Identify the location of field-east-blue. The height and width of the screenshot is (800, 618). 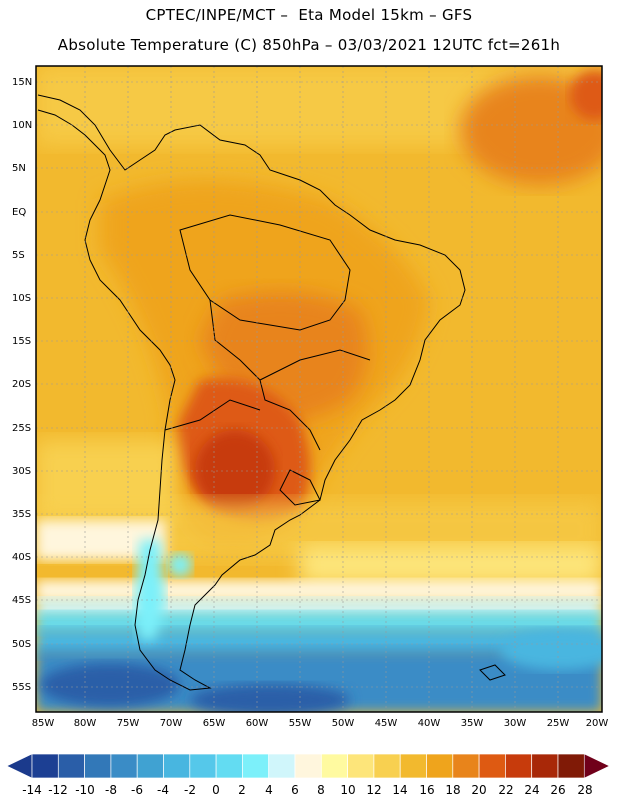
(551, 650).